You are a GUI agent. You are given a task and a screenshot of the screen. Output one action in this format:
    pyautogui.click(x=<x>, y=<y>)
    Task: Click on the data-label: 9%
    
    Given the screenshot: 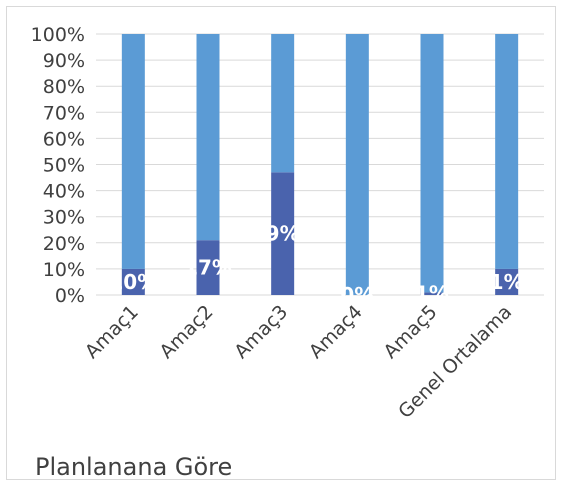 What is the action you would take?
    pyautogui.click(x=283, y=234)
    